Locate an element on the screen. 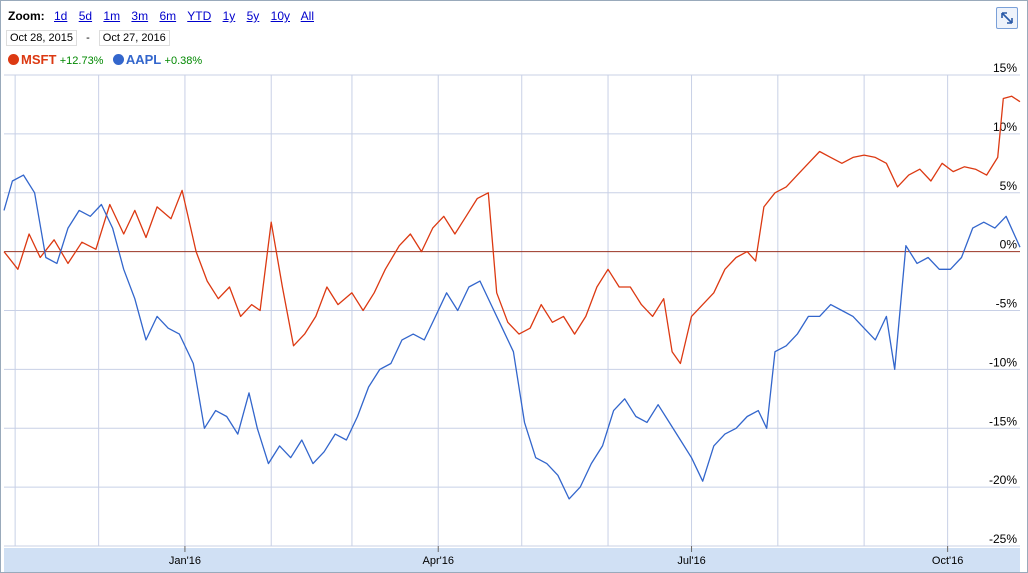 This screenshot has height=573, width=1028. x-tick-label: Oct'16 is located at coordinates (947, 561).